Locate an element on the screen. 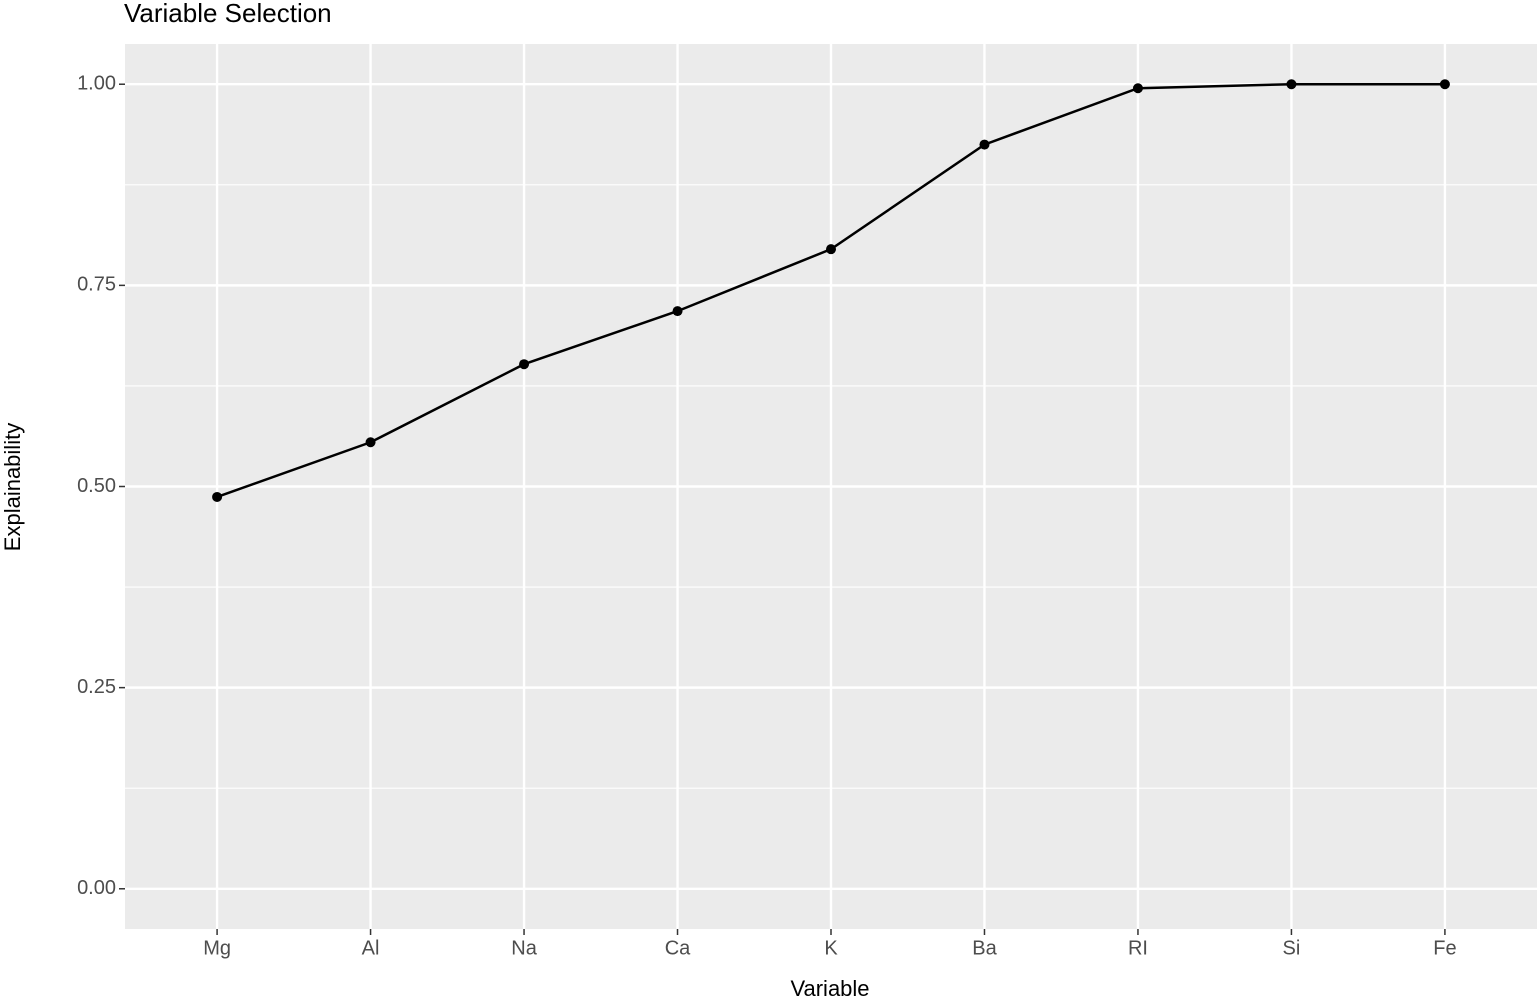 The image size is (1540, 1007). y-tick-label: 0.25 is located at coordinates (96, 687).